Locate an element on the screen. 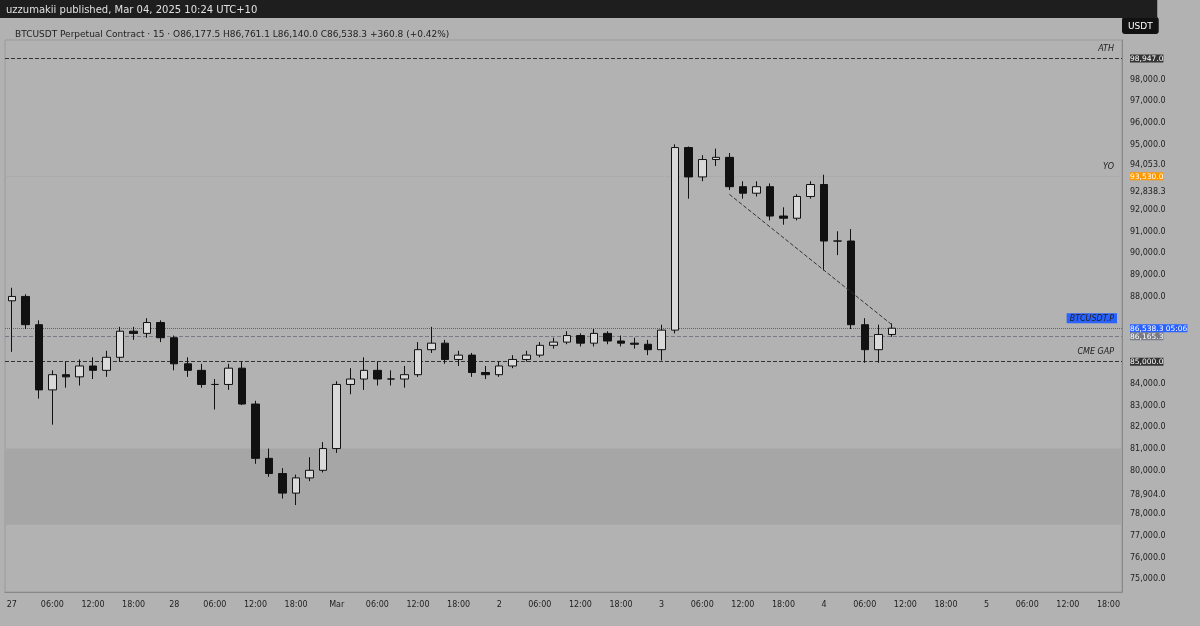 The height and width of the screenshot is (626, 1200). x-tick-label: 28 is located at coordinates (174, 604).